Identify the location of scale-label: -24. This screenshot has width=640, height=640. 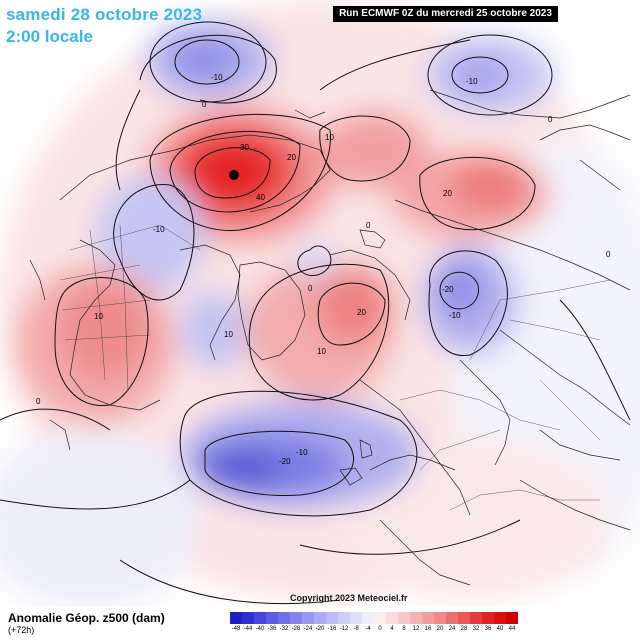
(308, 629).